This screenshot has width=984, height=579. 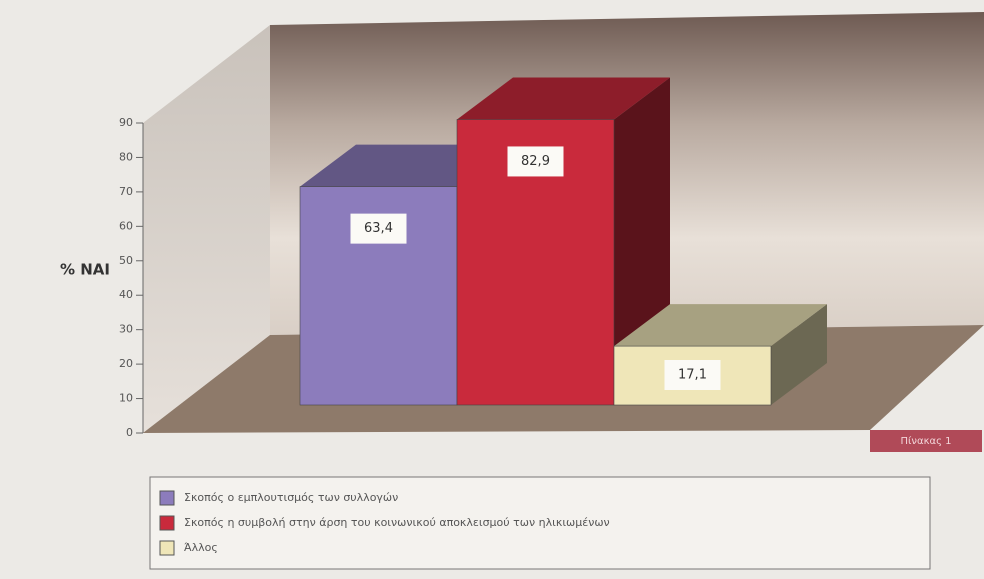 I want to click on legend, so click(x=540, y=523).